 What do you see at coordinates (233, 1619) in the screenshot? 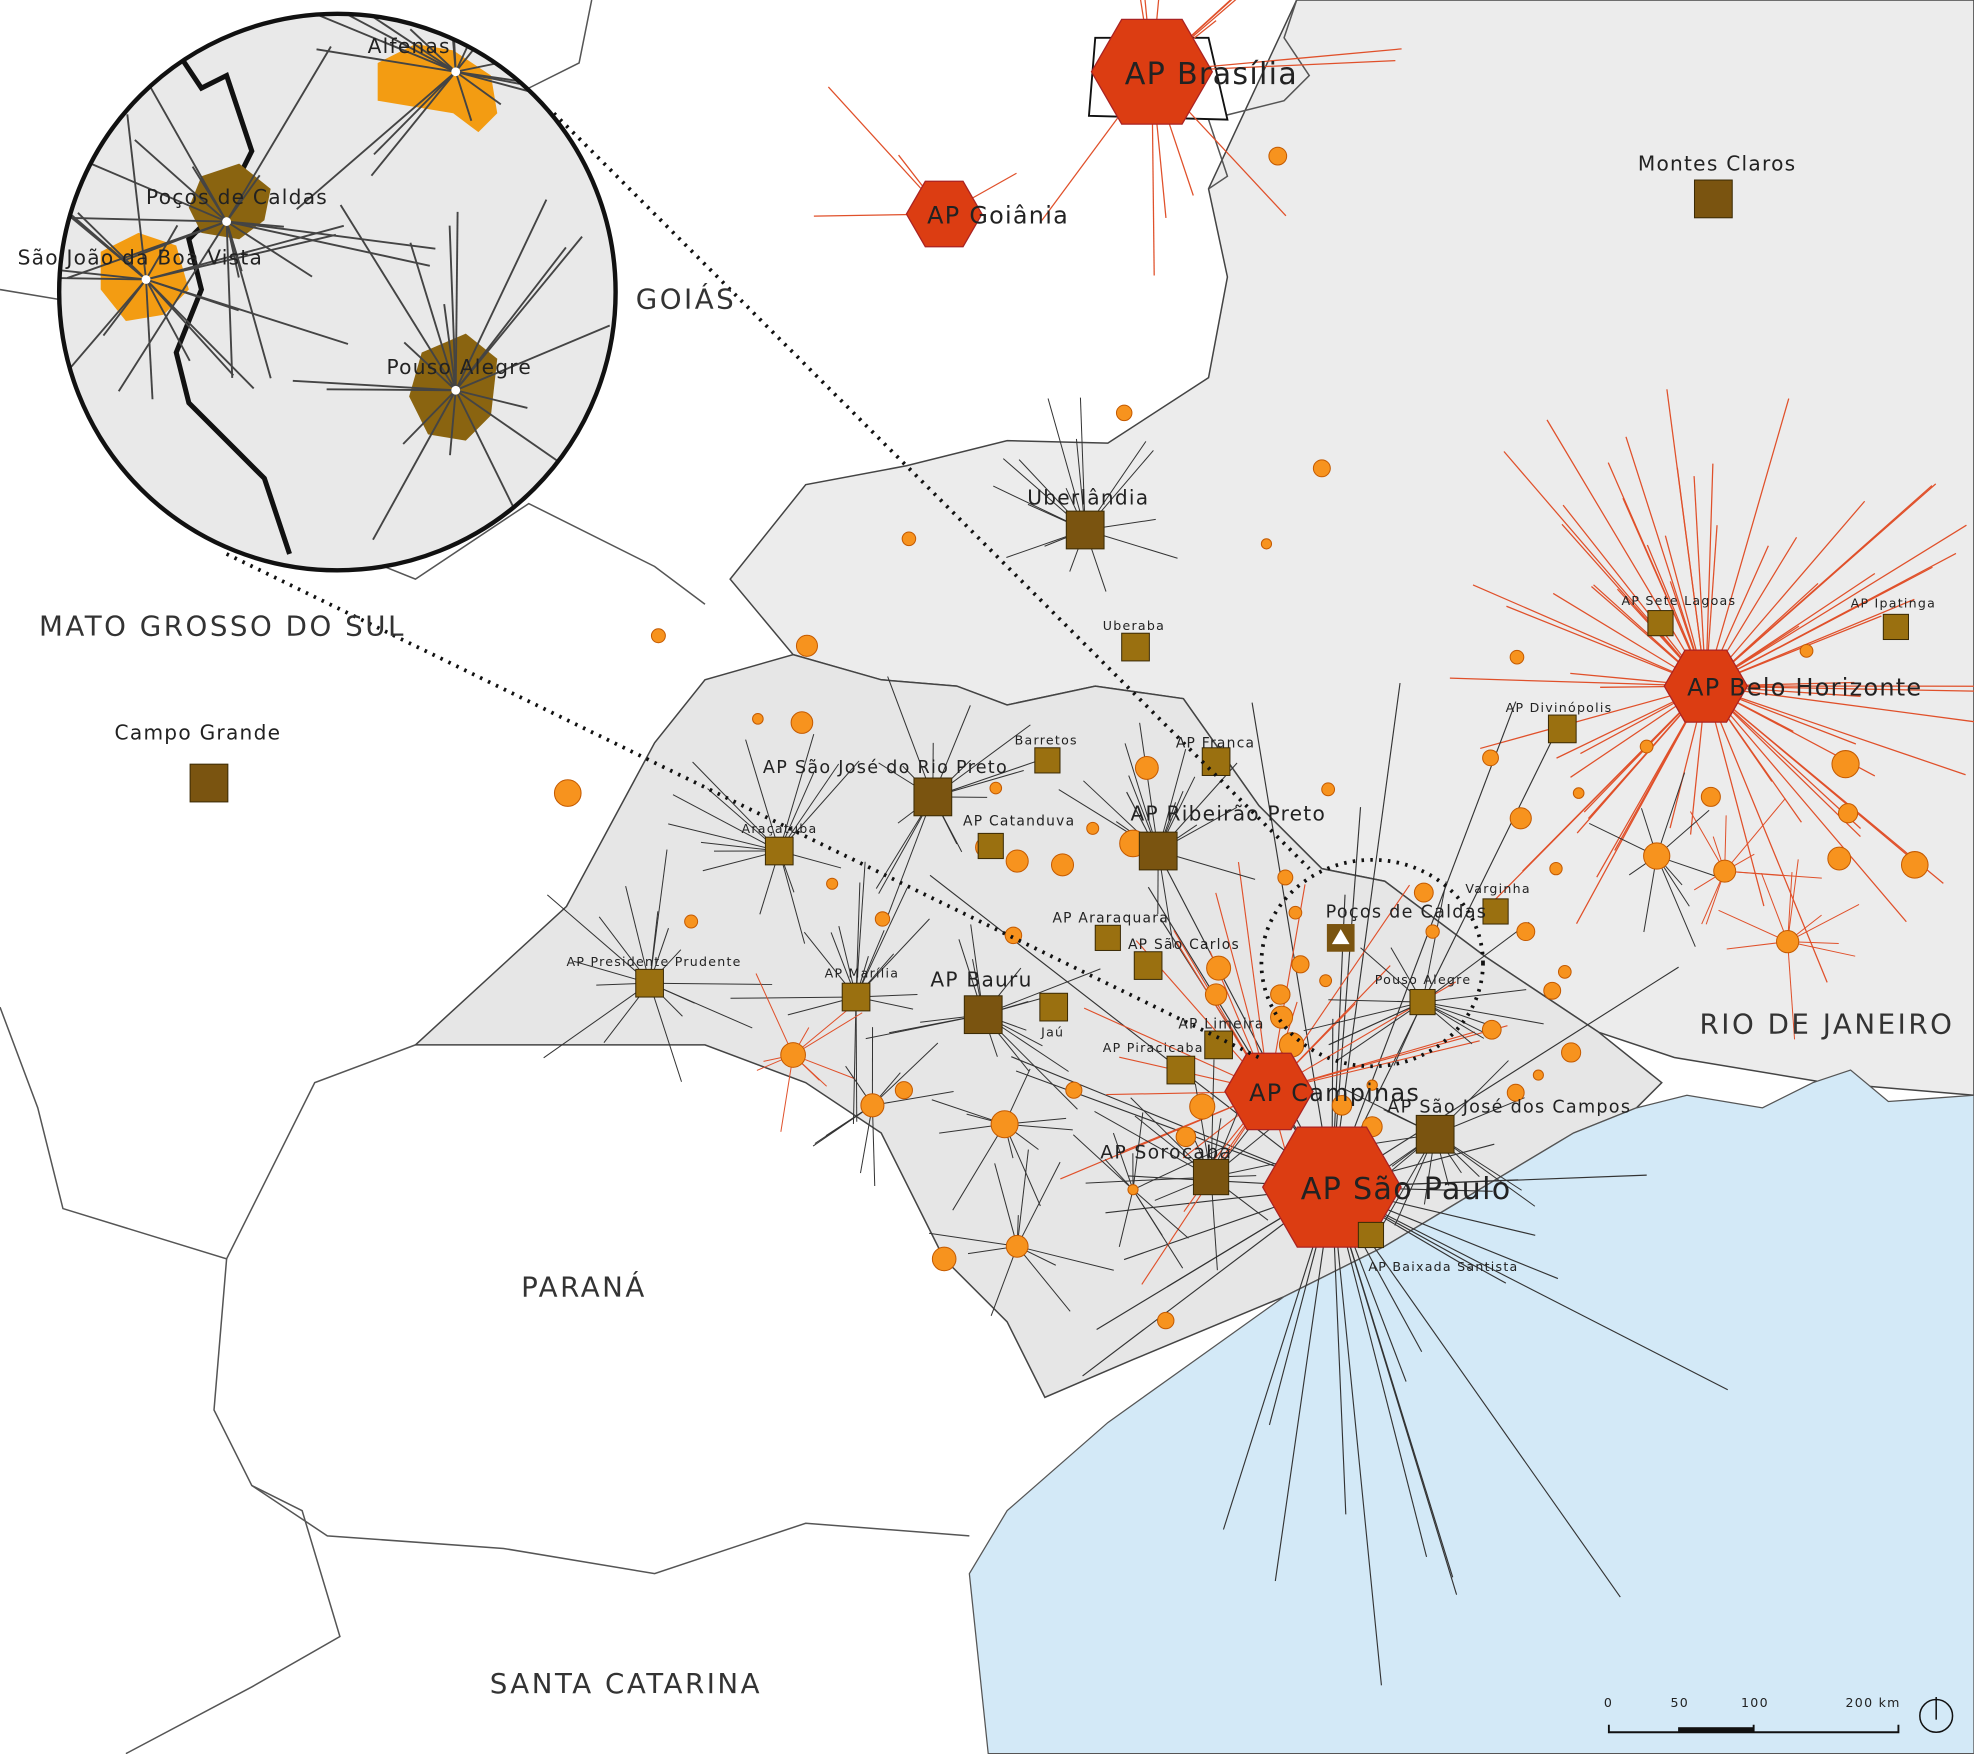
I see `border` at bounding box center [233, 1619].